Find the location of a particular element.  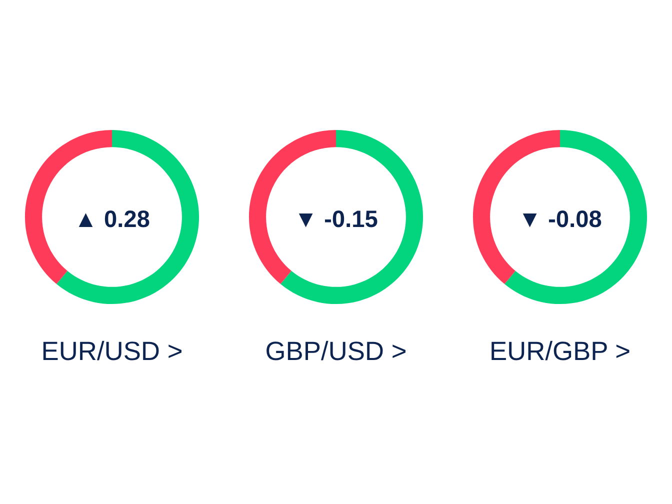

text: EUR/GBP > is located at coordinates (561, 350).